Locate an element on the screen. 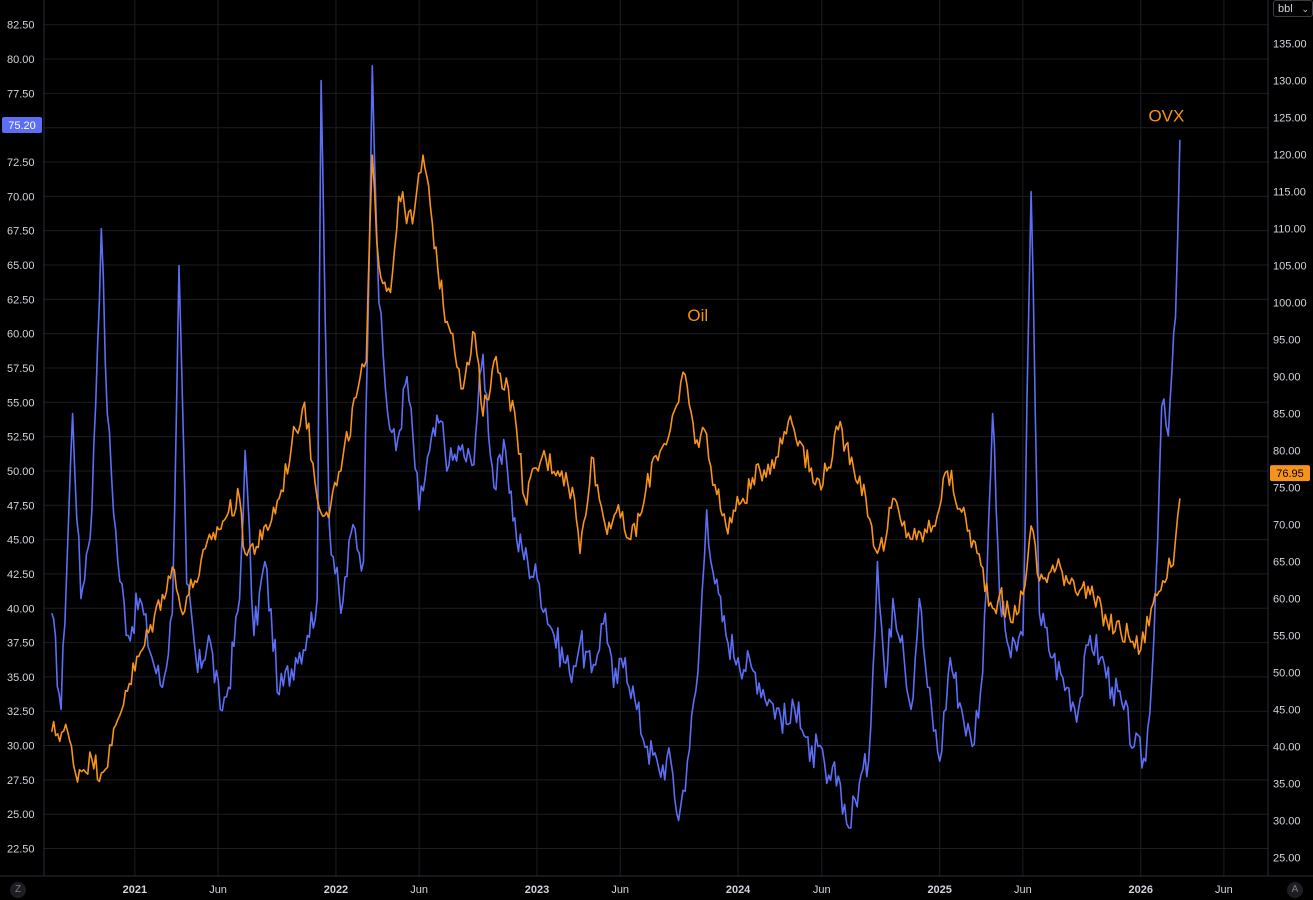 The image size is (1313, 900). left-tick-label: 82.50 is located at coordinates (21, 26).